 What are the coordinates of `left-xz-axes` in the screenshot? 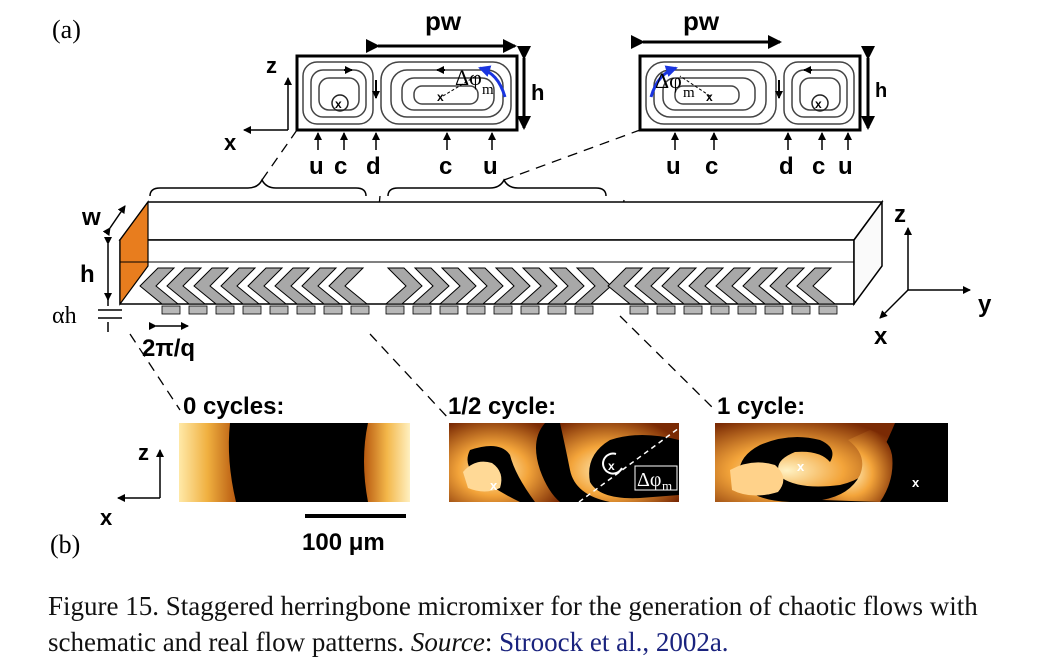 It's located at (267, 105).